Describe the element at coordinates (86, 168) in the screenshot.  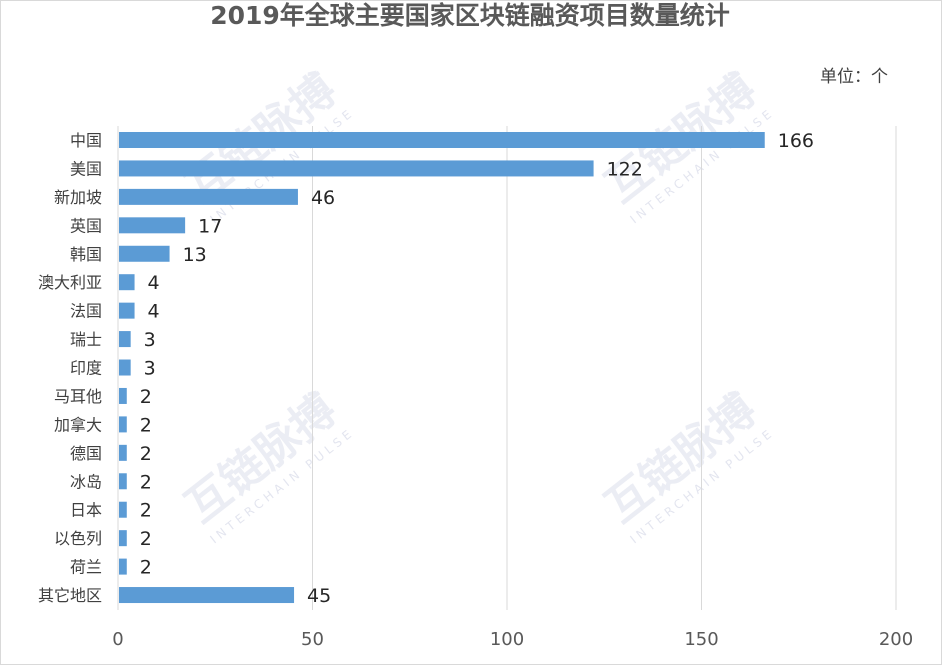
I see `category-label: 美国` at that location.